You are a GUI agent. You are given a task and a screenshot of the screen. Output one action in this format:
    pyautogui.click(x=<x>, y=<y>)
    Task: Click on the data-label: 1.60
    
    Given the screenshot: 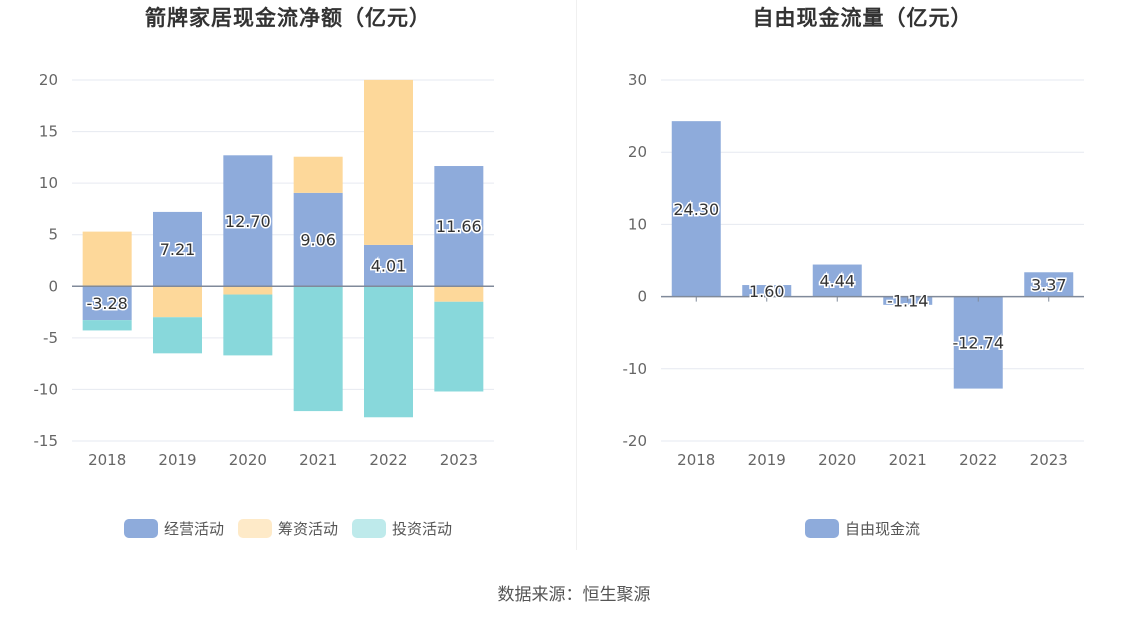 What is the action you would take?
    pyautogui.click(x=767, y=291)
    